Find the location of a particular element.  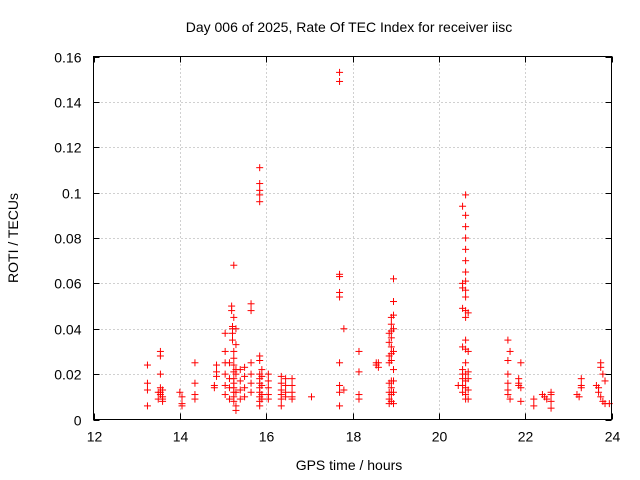

y-tick-label: 0.04 is located at coordinates (67, 330).